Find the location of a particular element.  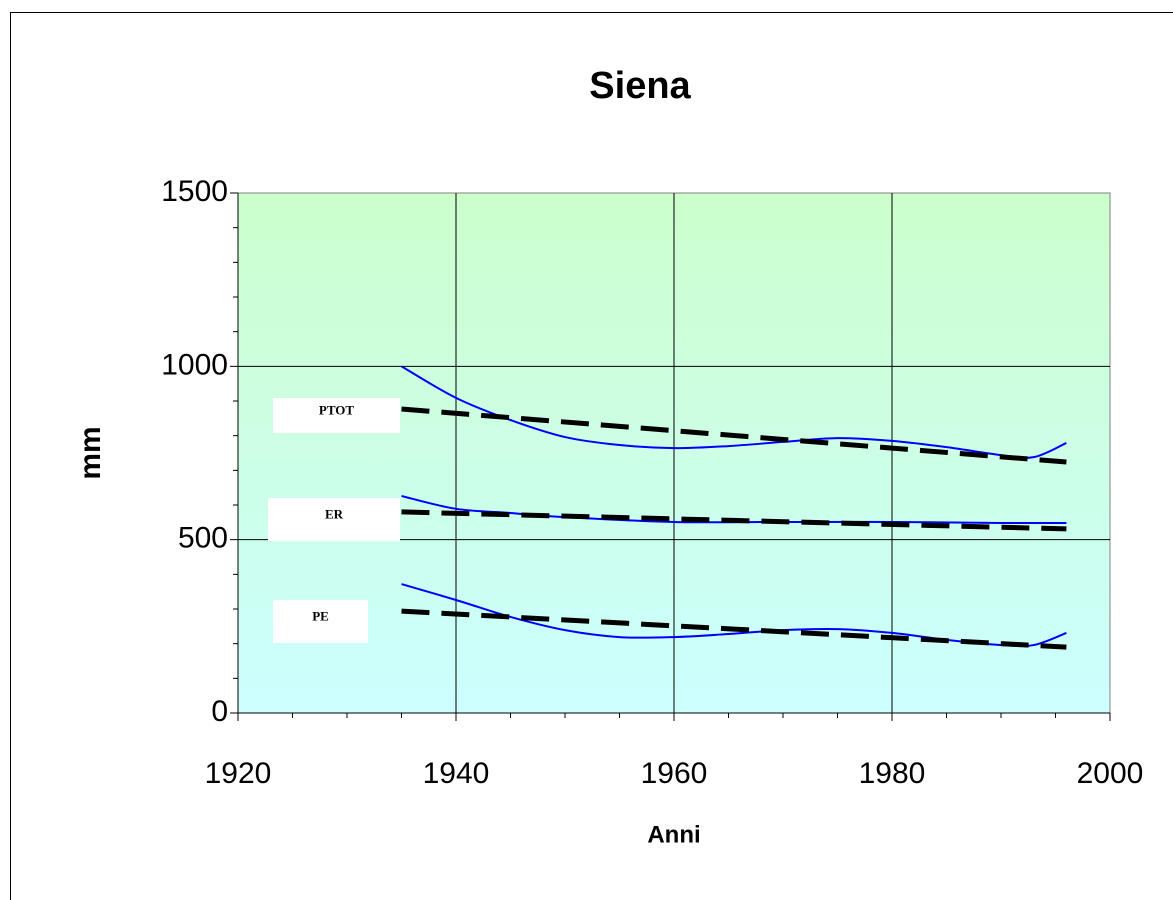

annotation: PE is located at coordinates (320, 615).